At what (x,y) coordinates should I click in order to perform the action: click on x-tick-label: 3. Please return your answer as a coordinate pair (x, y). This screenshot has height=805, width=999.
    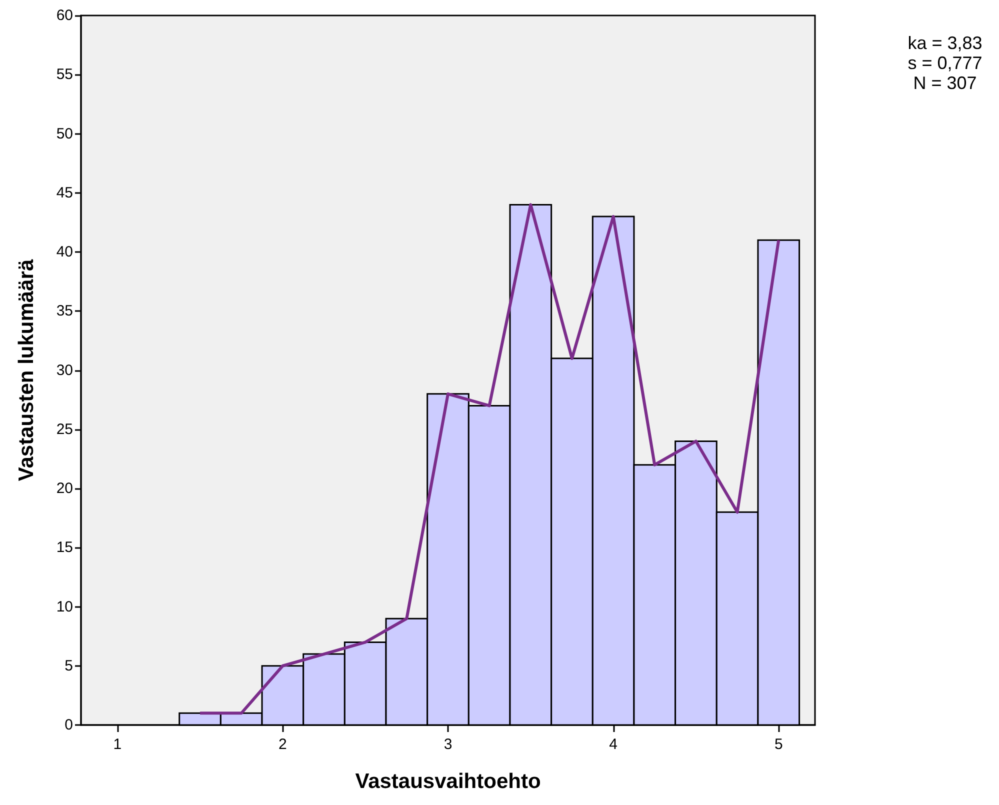
    Looking at the image, I should click on (448, 744).